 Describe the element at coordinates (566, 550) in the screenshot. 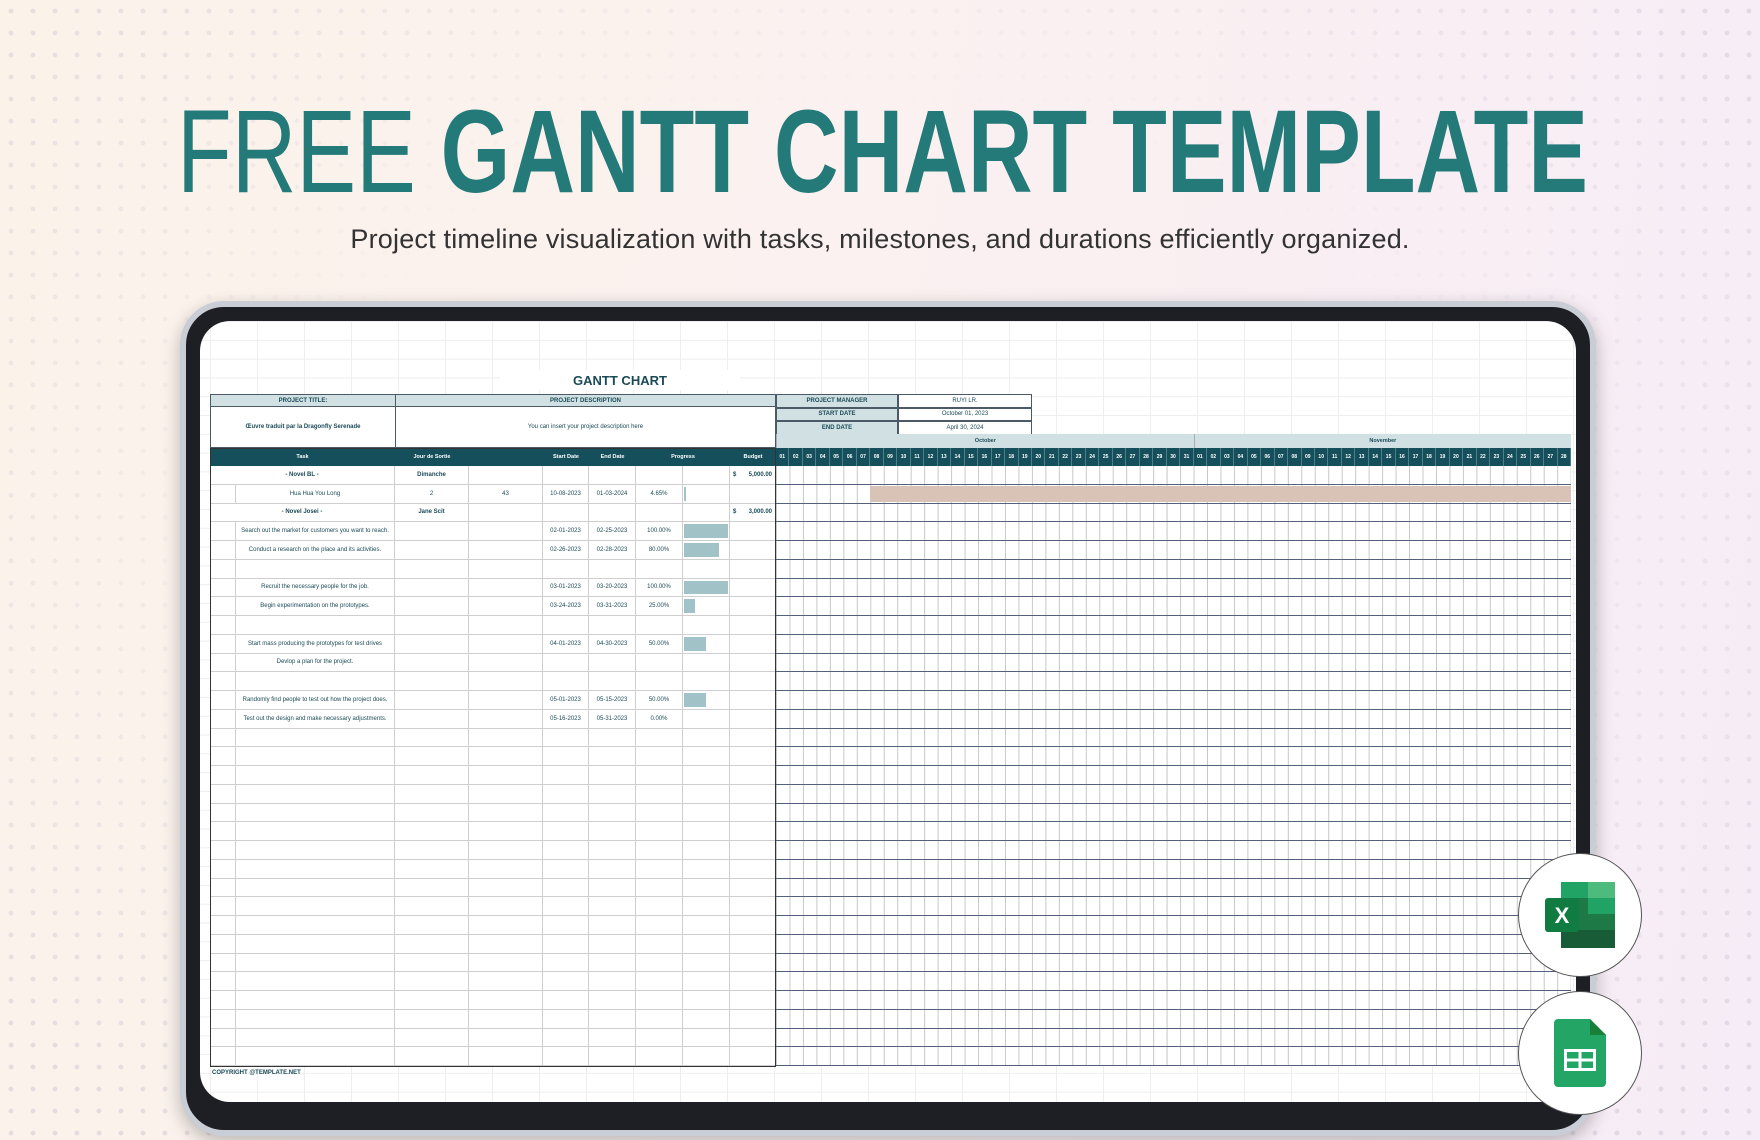

I see `table-cell: 02-26-2023` at that location.